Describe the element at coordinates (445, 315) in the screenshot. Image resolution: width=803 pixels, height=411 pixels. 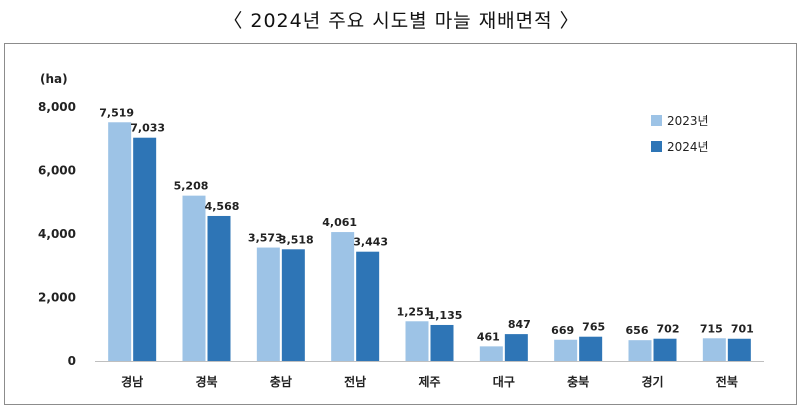
I see `data-label: 1,135` at that location.